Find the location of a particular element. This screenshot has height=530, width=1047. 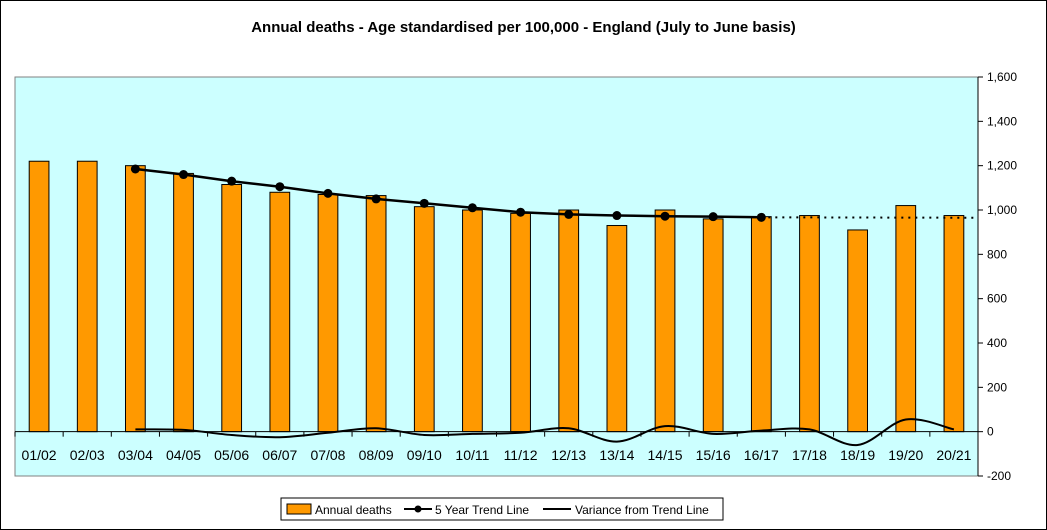

trend-markers is located at coordinates (448, 193).